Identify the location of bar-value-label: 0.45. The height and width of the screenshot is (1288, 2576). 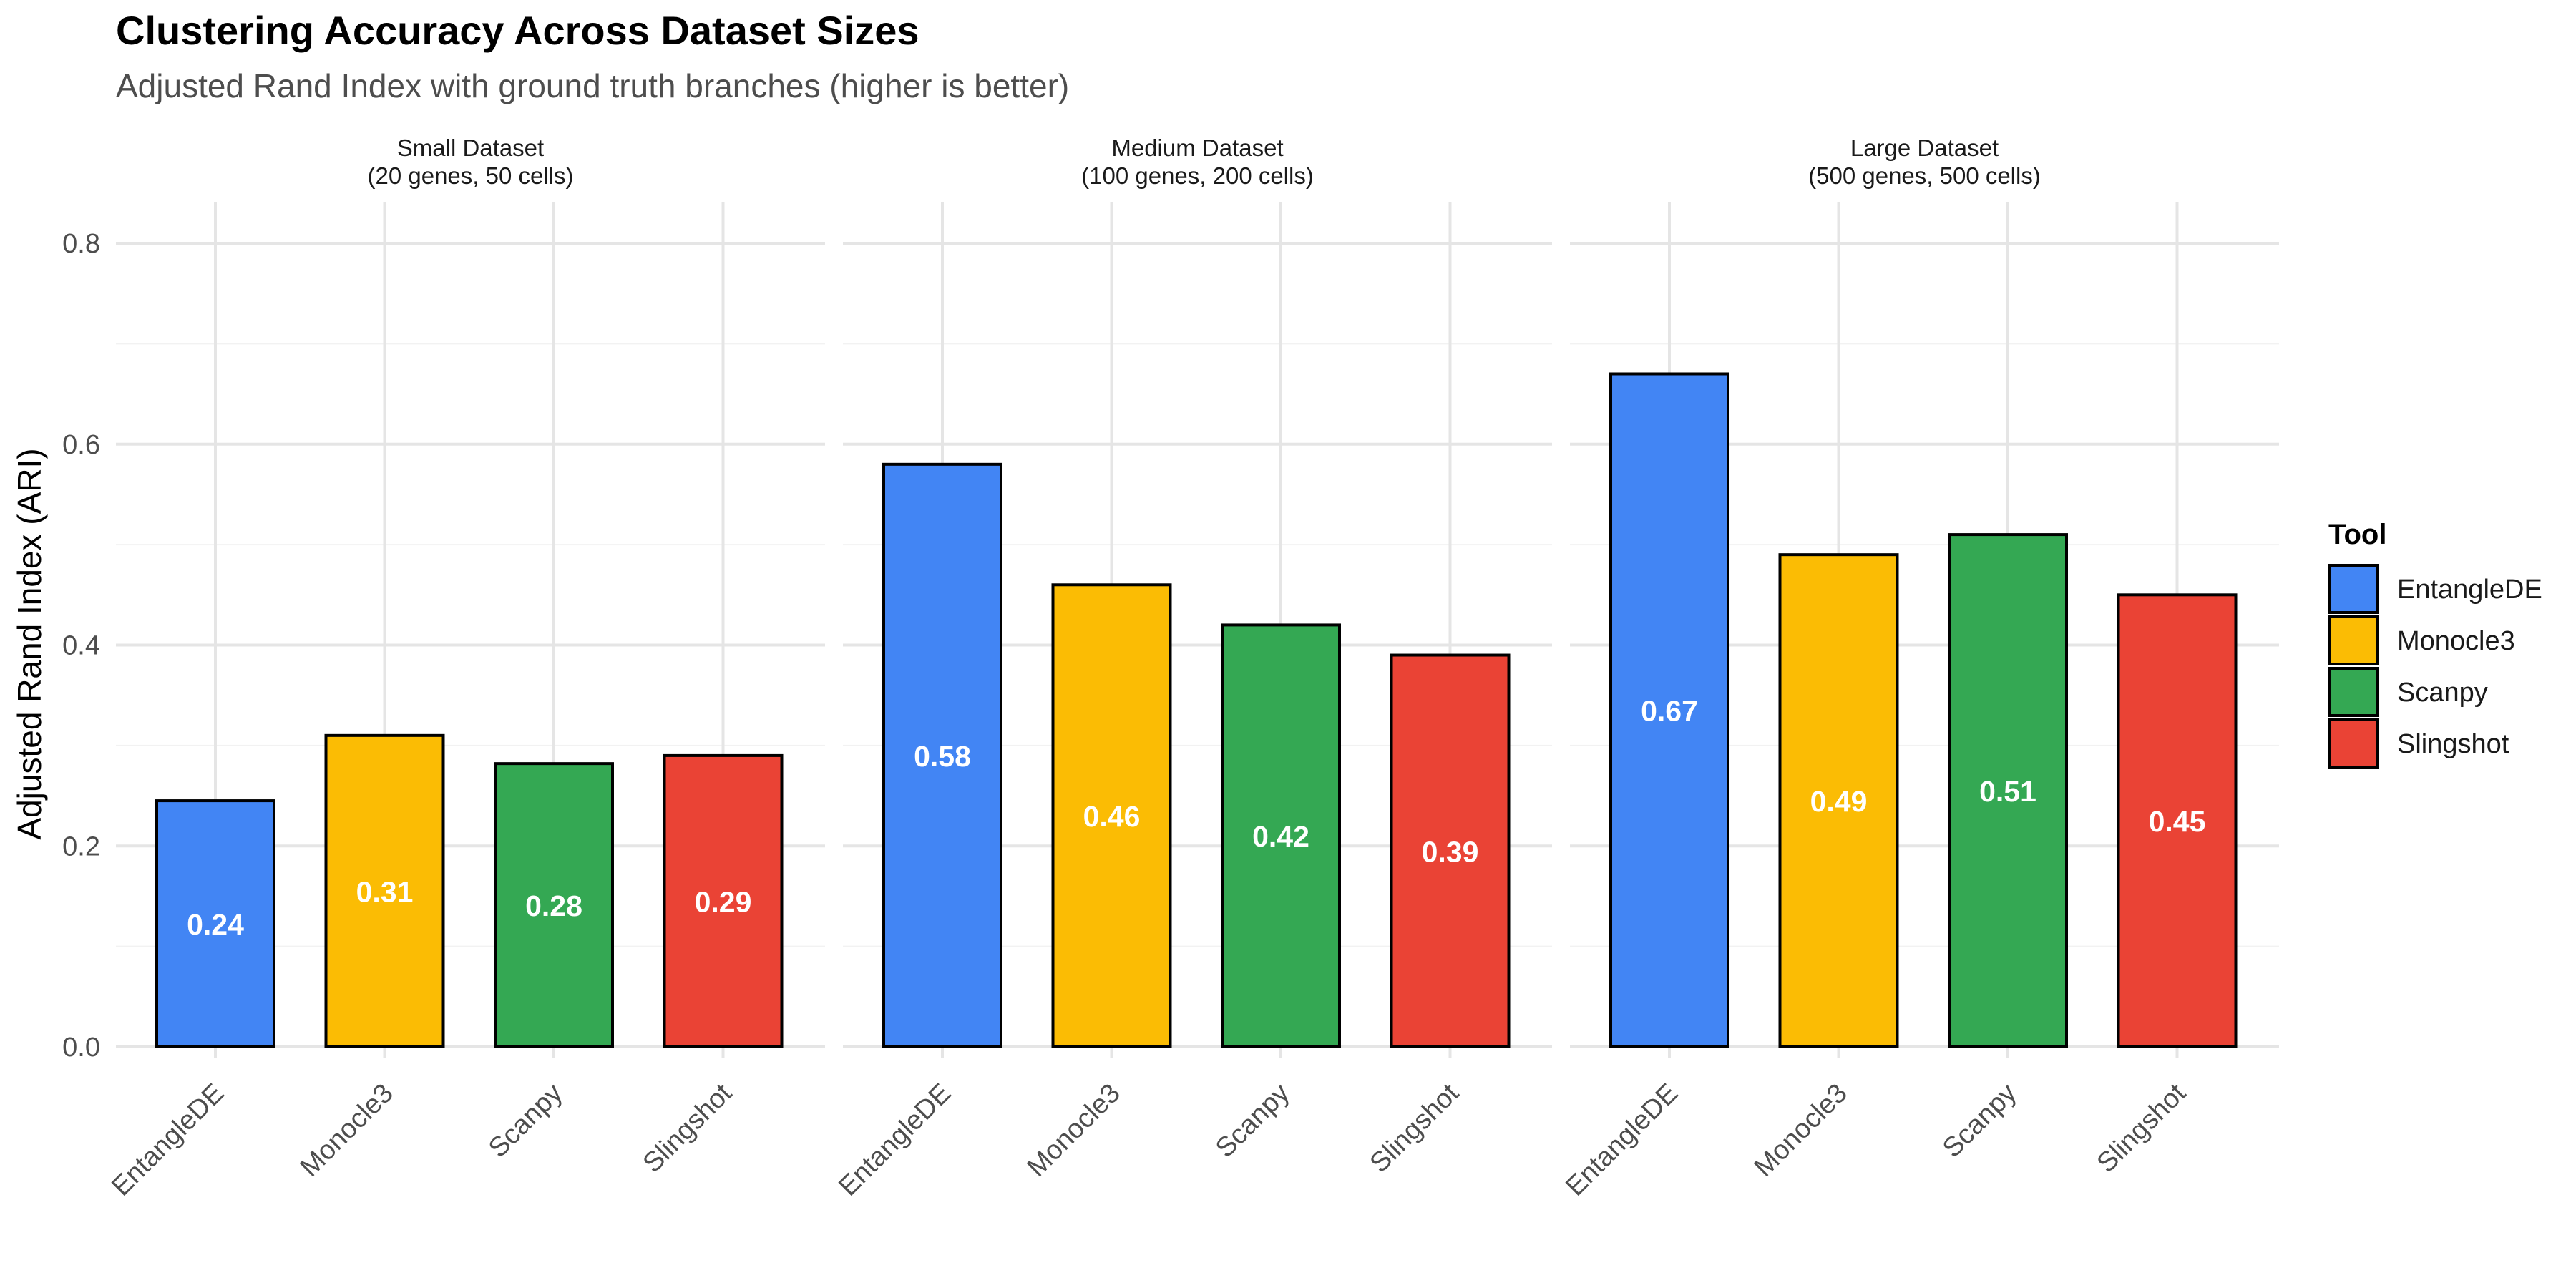
(2177, 822).